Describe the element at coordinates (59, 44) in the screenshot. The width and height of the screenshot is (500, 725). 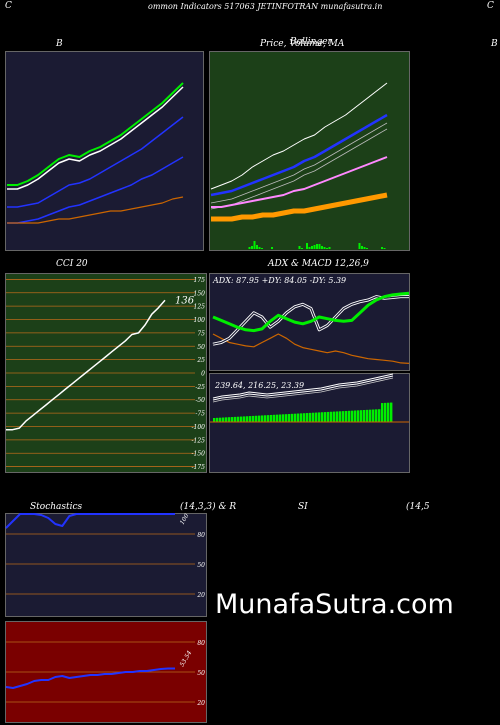
I see `bb-title: B` at that location.